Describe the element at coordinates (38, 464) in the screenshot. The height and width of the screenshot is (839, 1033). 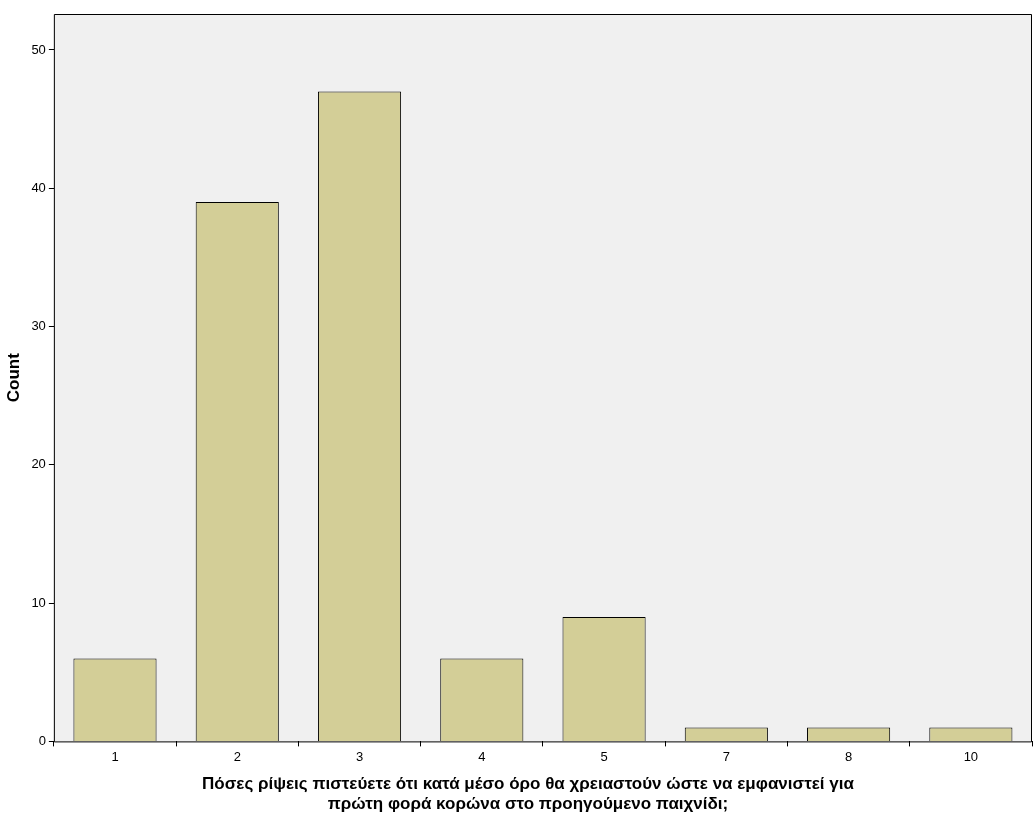
I see `y-tick-label: 20` at that location.